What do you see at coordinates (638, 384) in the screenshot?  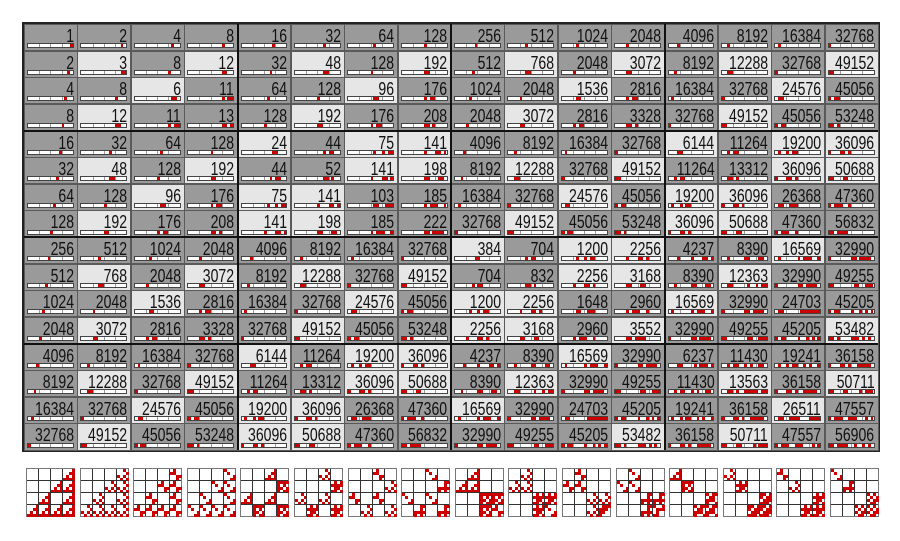 I see `grid-cell: 49255` at bounding box center [638, 384].